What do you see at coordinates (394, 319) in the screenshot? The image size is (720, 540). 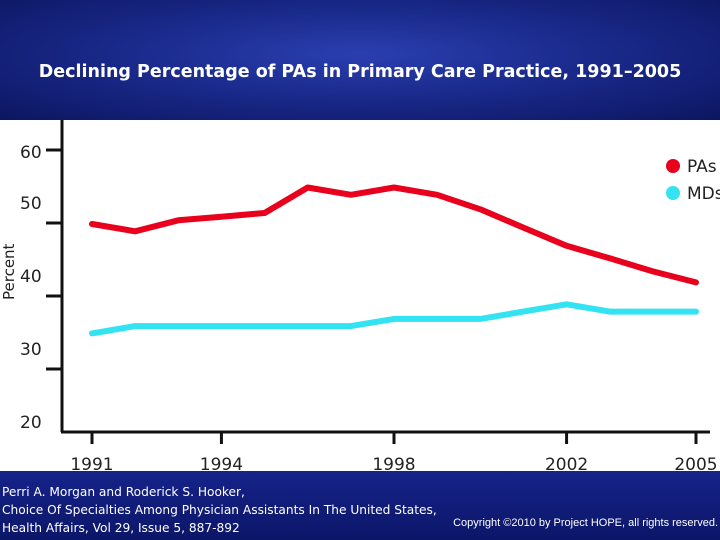 I see `series-line-mds` at bounding box center [394, 319].